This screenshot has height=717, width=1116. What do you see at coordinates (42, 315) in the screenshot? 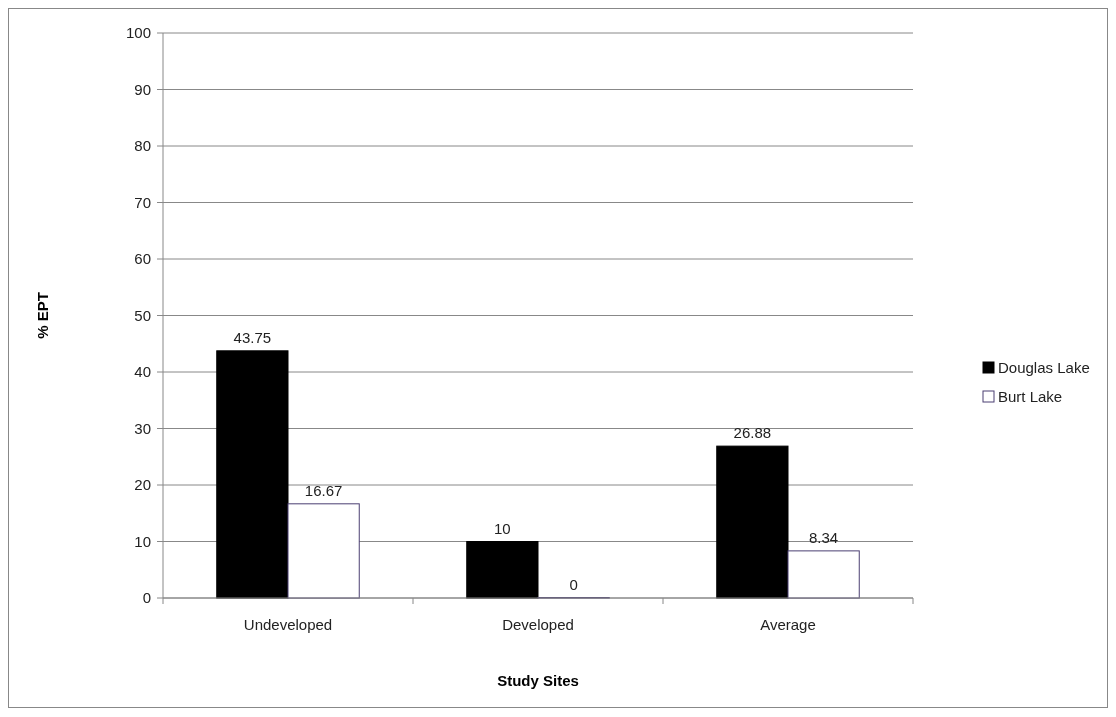
I see `y-axis-title: % EPT` at bounding box center [42, 315].